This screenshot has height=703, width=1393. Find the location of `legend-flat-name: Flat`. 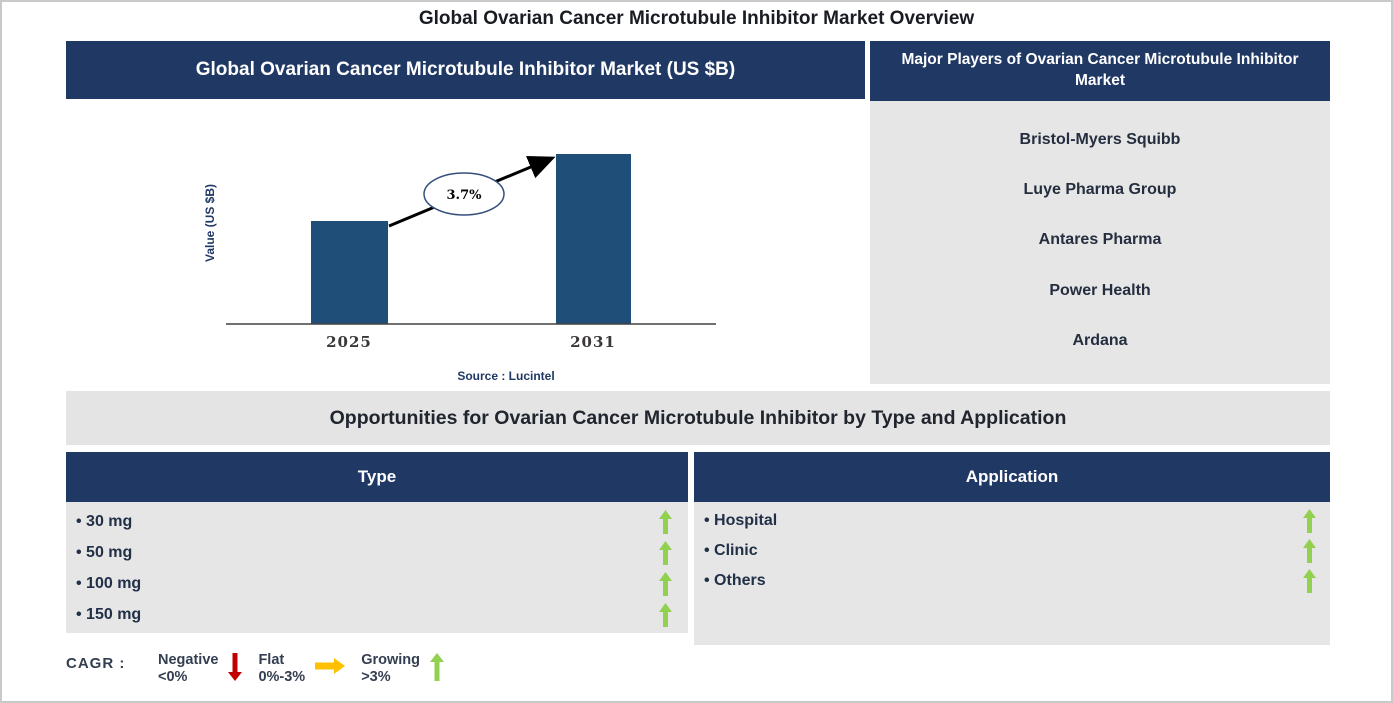

legend-flat-name: Flat is located at coordinates (271, 660).